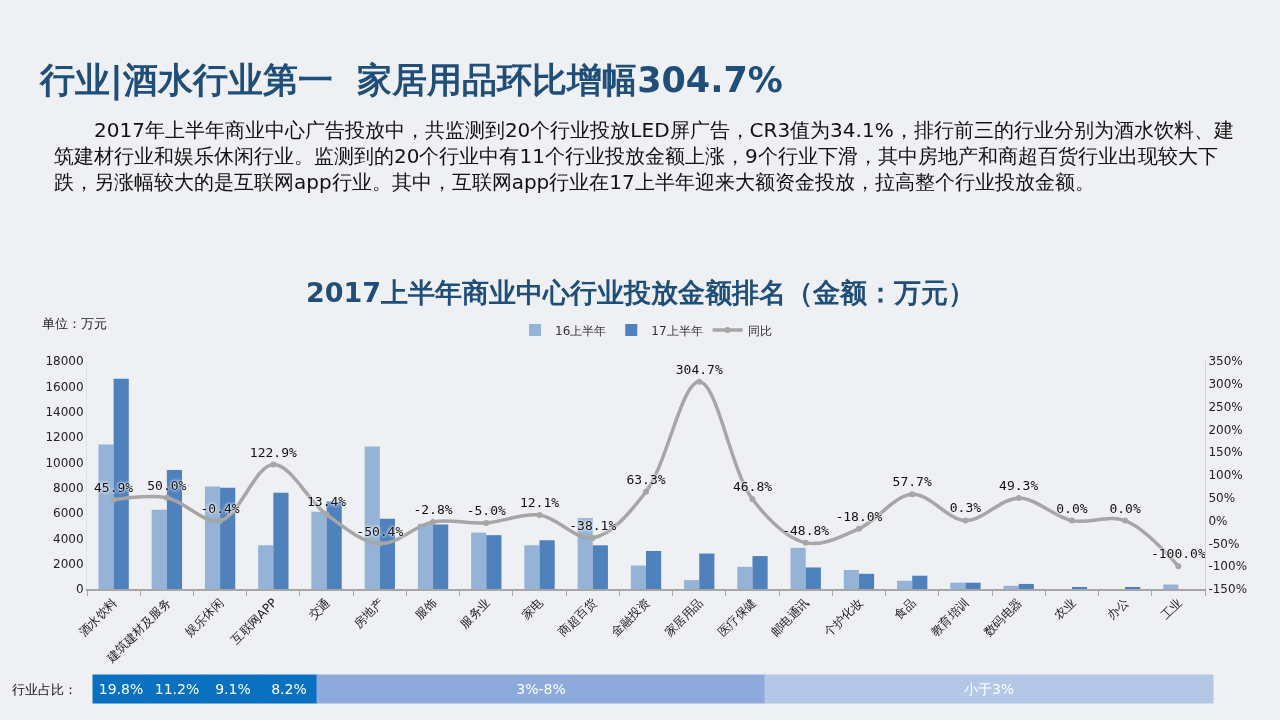  Describe the element at coordinates (68, 513) in the screenshot. I see `y-tick-label: 6000` at that location.